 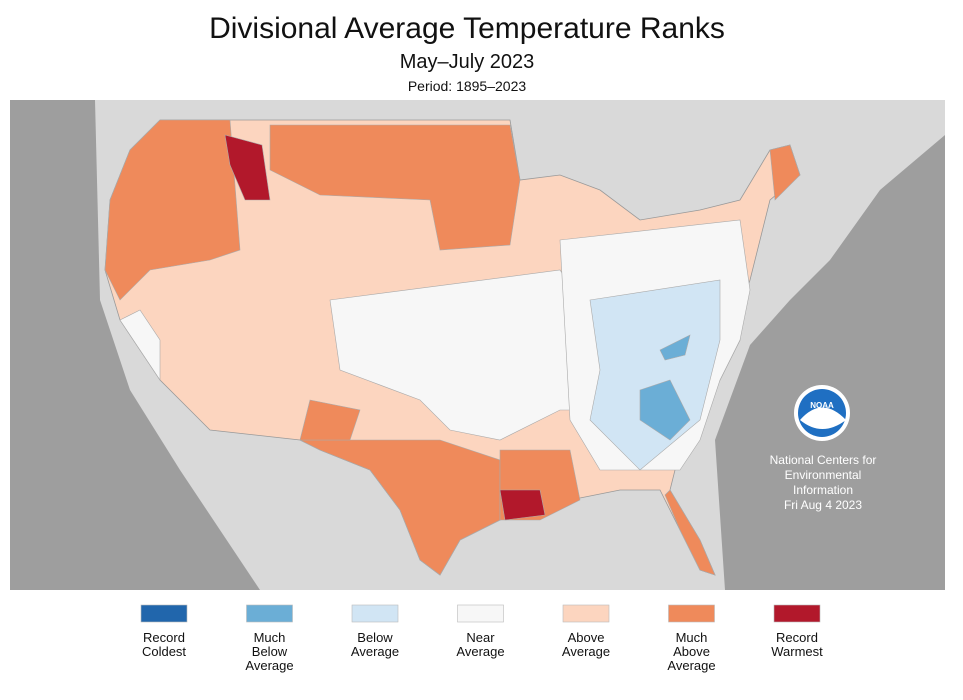 What do you see at coordinates (797, 651) in the screenshot?
I see `legend-label: Warmest` at bounding box center [797, 651].